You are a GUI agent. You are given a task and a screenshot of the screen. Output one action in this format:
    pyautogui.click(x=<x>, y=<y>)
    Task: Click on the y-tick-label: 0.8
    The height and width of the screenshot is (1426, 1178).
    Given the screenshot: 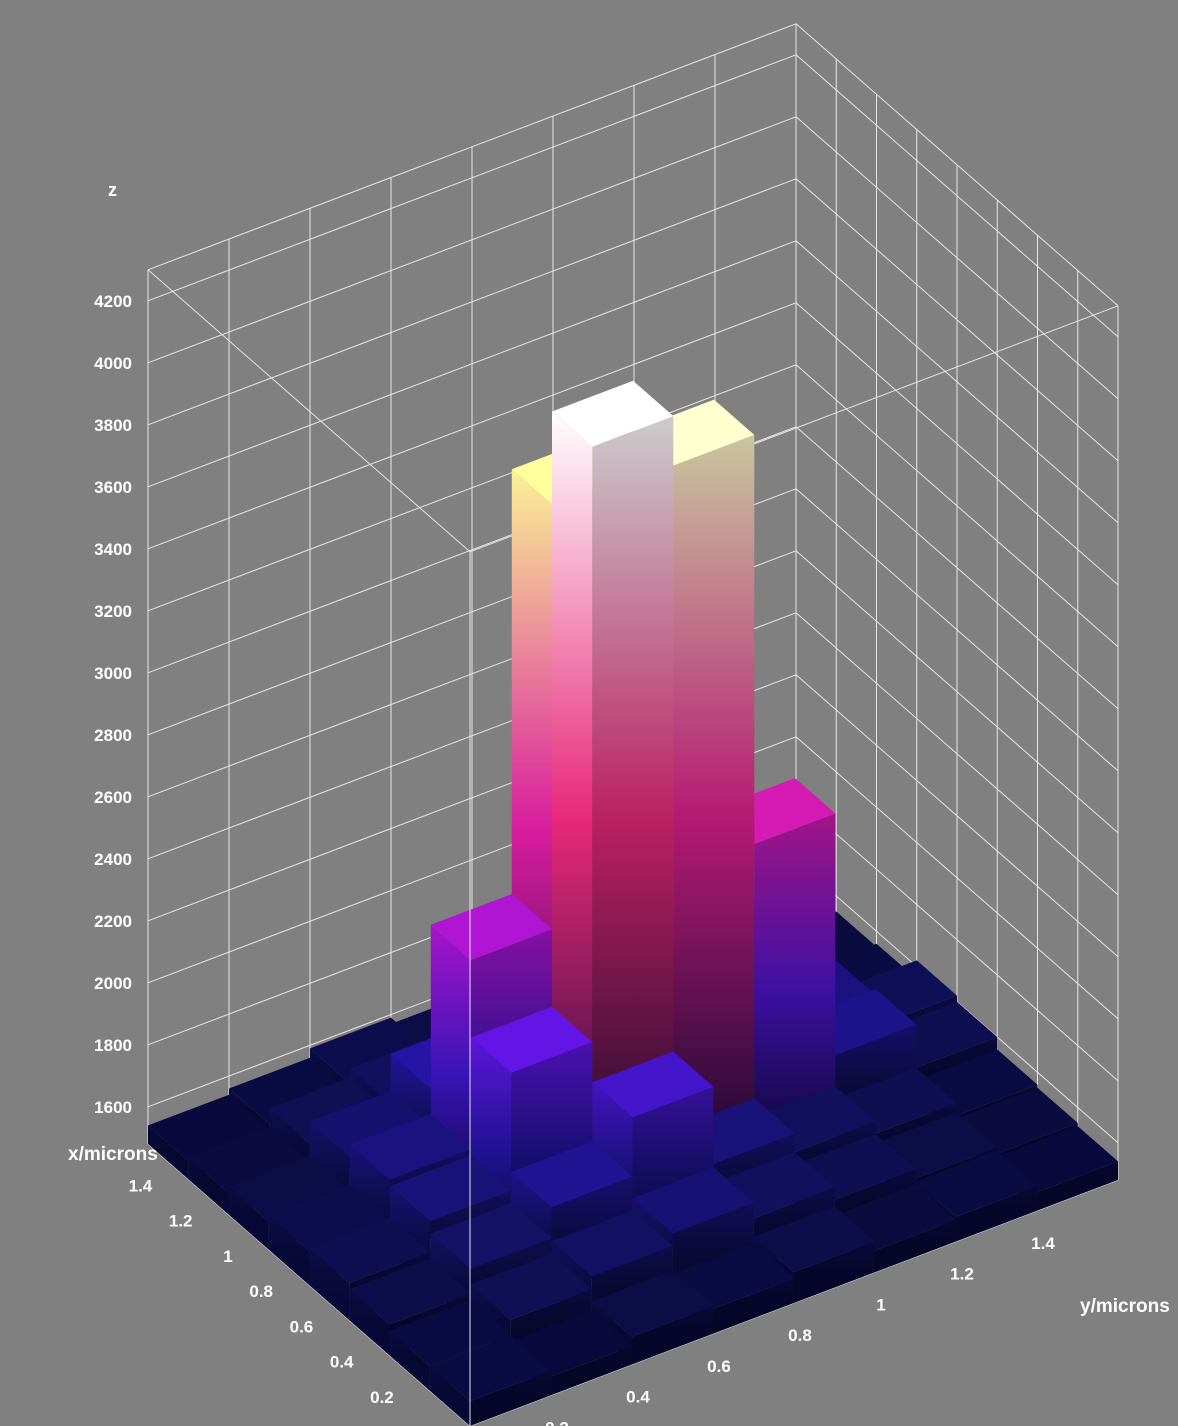 What is the action you would take?
    pyautogui.click(x=800, y=1335)
    